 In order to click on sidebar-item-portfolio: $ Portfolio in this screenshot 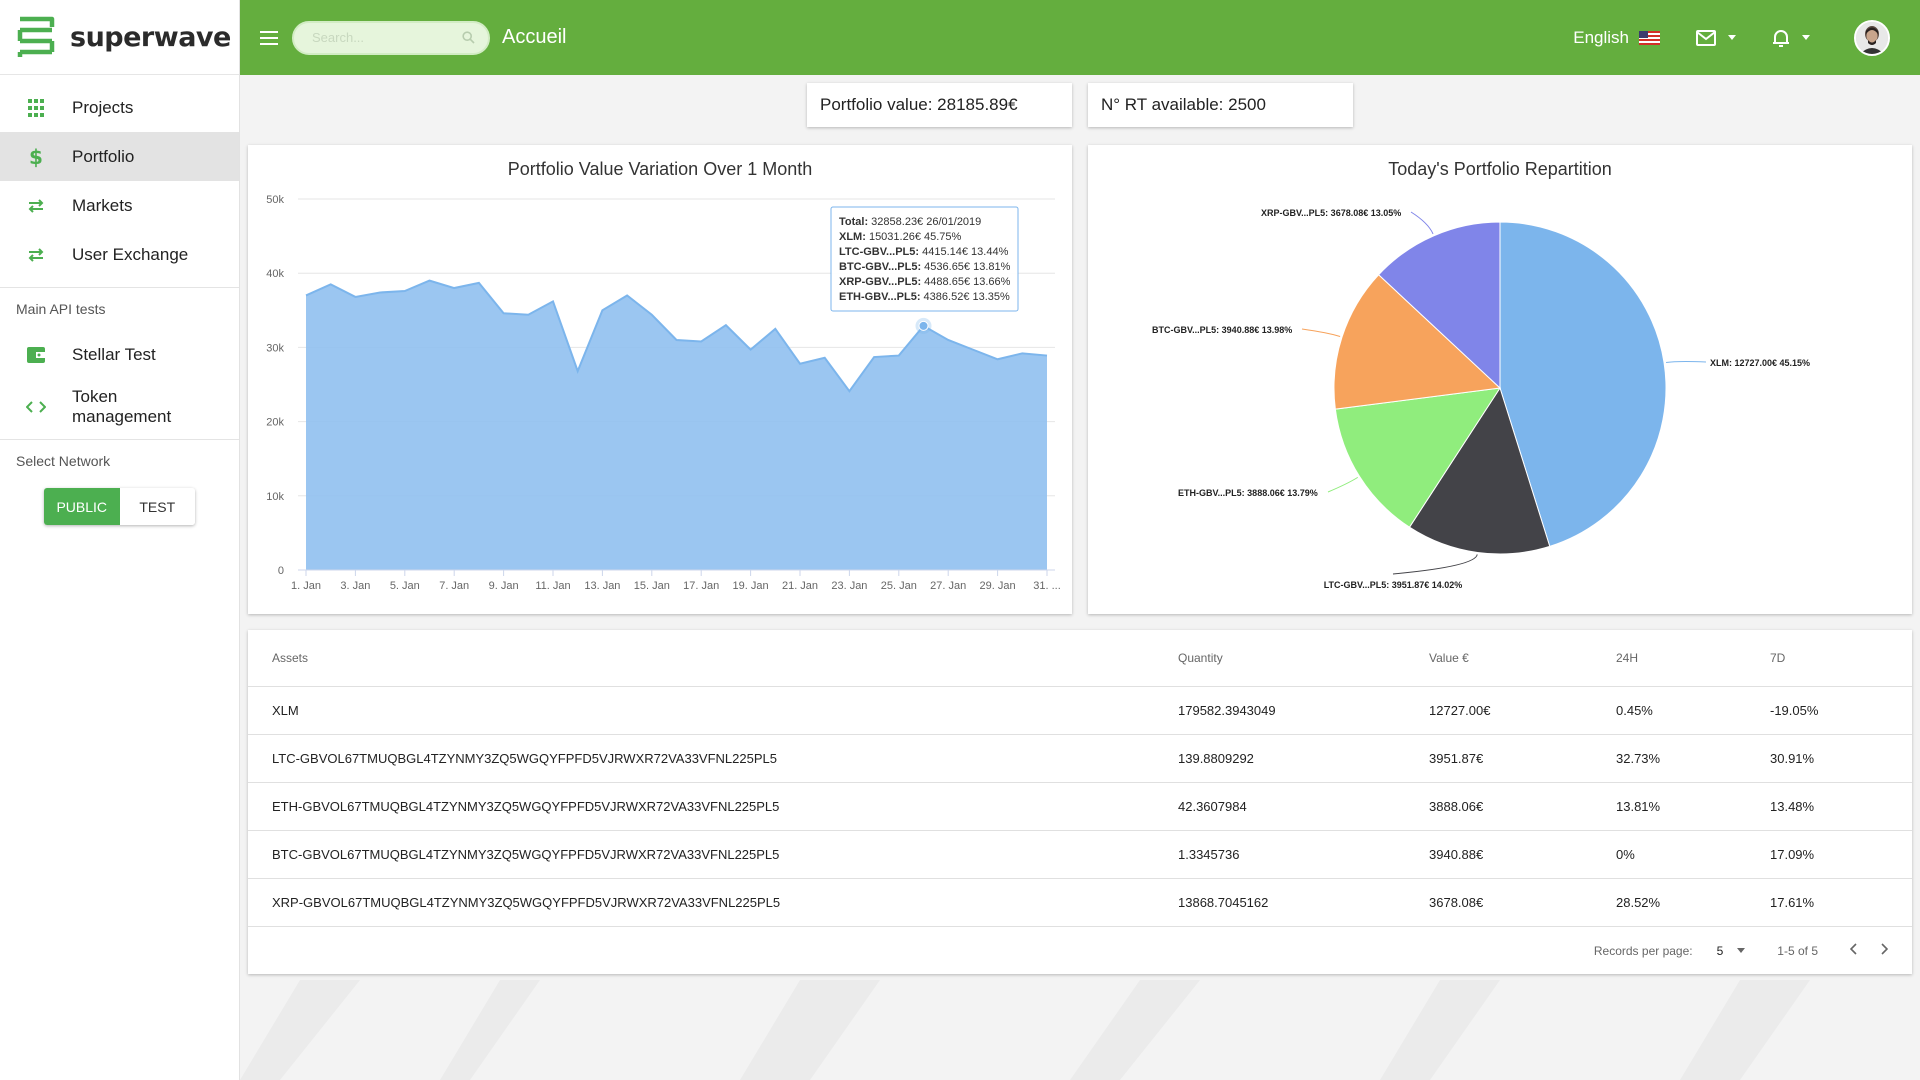, I will do `click(119, 156)`.